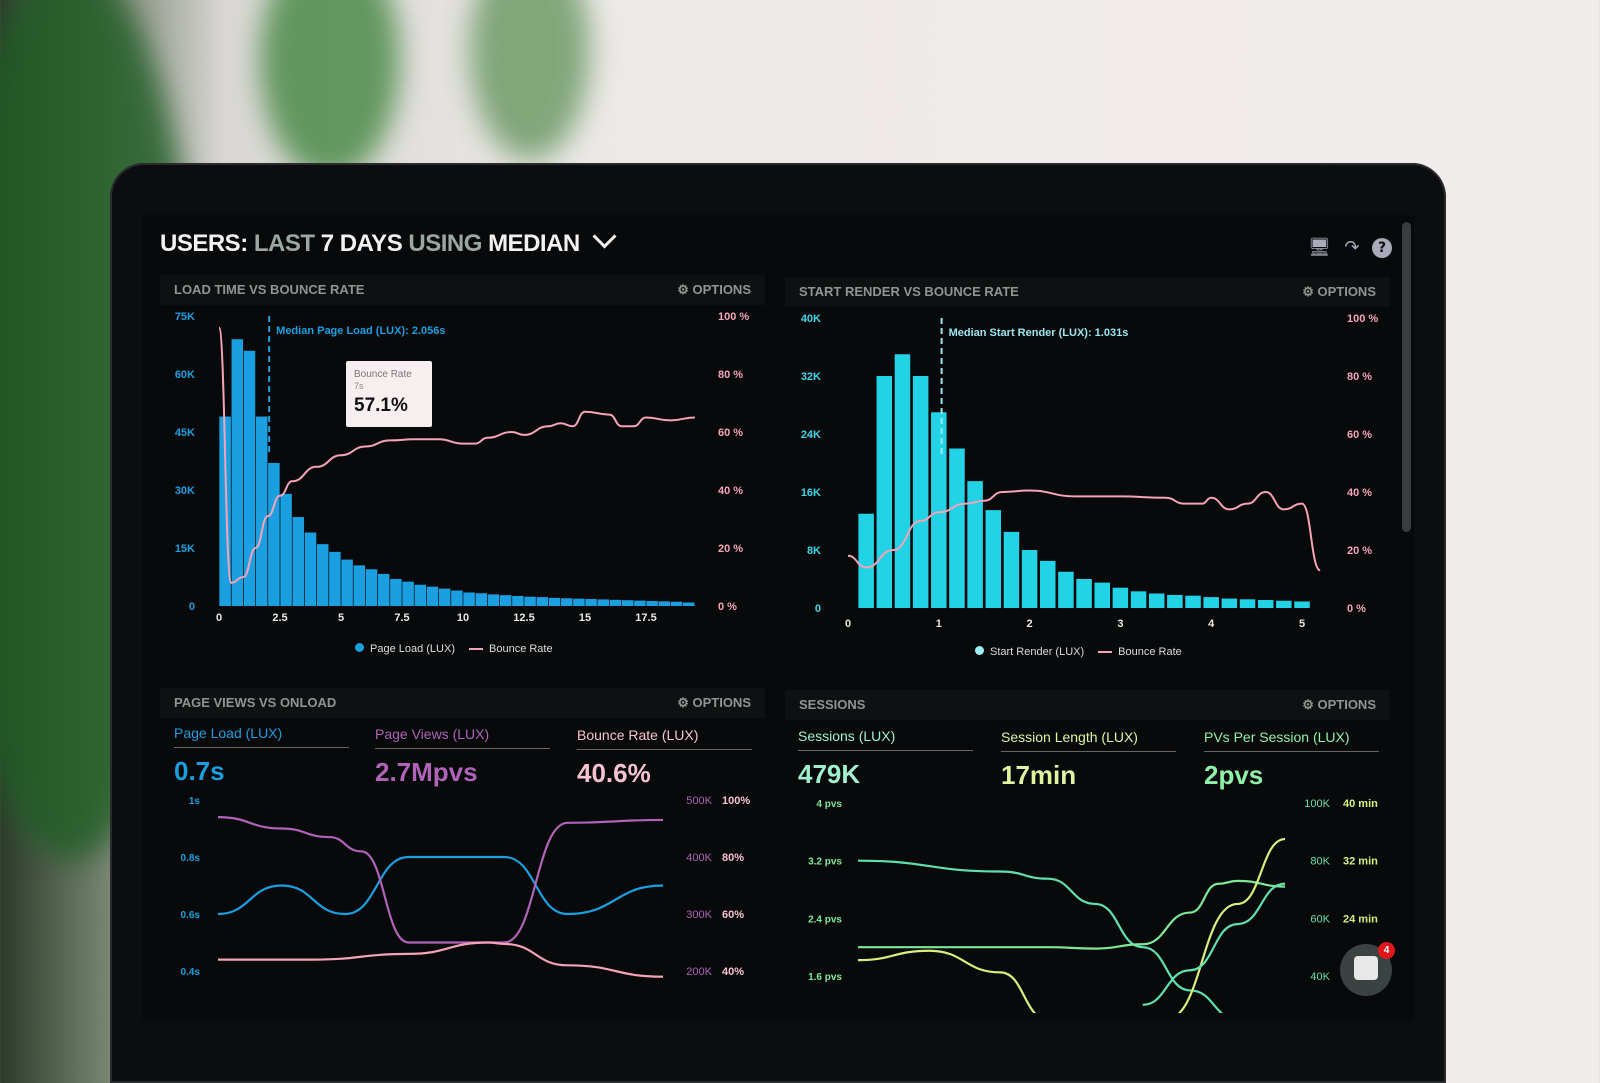 Image resolution: width=1600 pixels, height=1083 pixels. Describe the element at coordinates (733, 915) in the screenshot. I see `y-right2-tick-label: 60%` at that location.